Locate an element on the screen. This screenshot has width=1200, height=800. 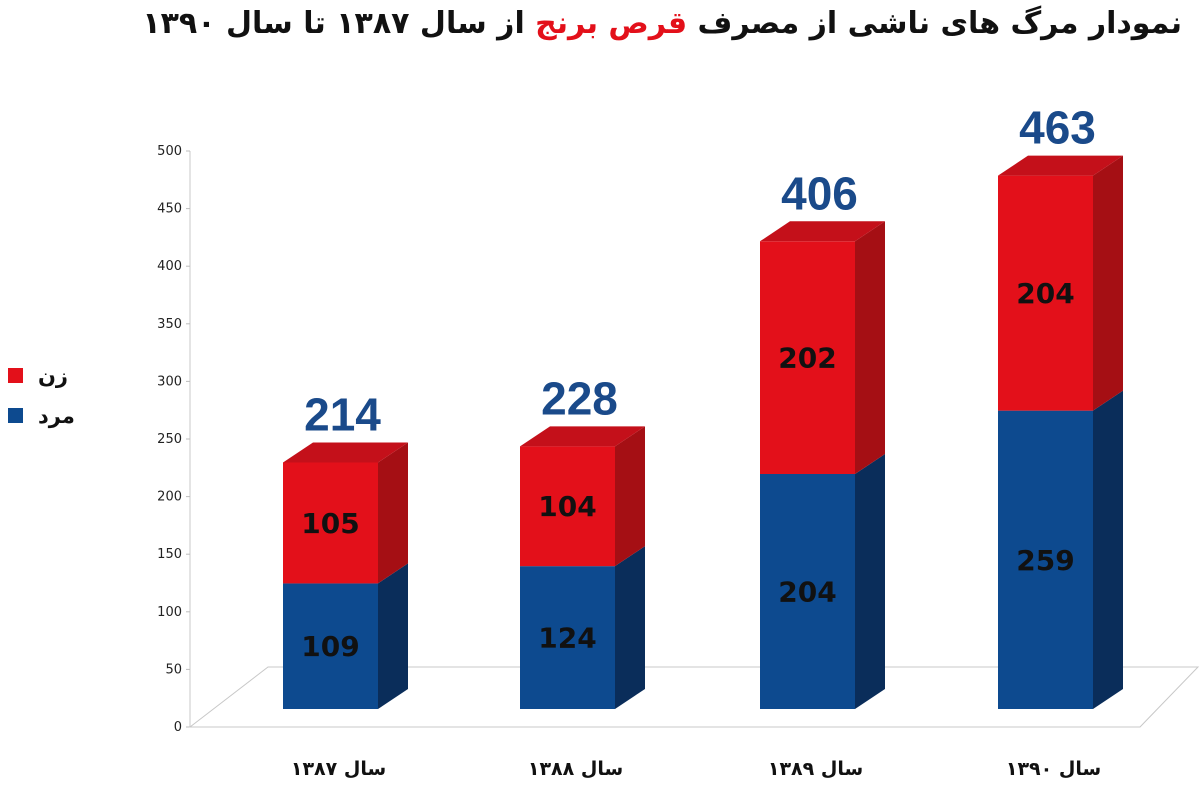
x-category-label: سال ۱۳۸۷ is located at coordinates (338, 769).